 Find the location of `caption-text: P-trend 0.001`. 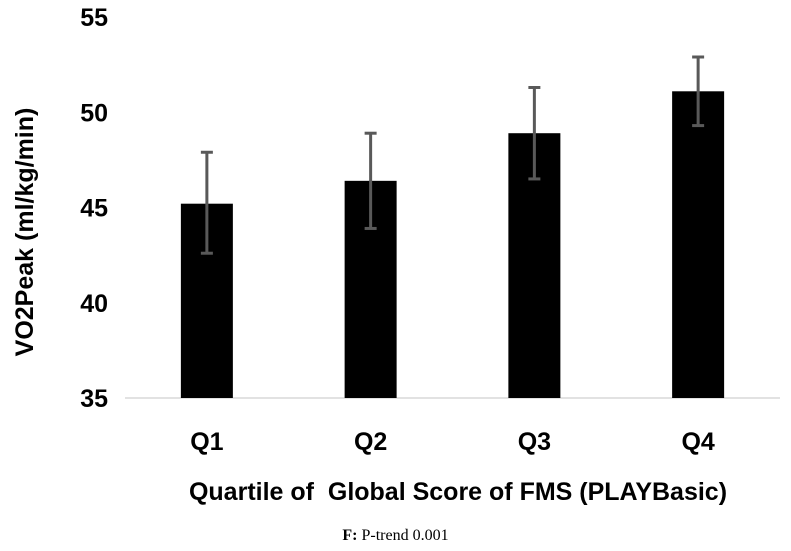

caption-text: P-trend 0.001 is located at coordinates (403, 535).